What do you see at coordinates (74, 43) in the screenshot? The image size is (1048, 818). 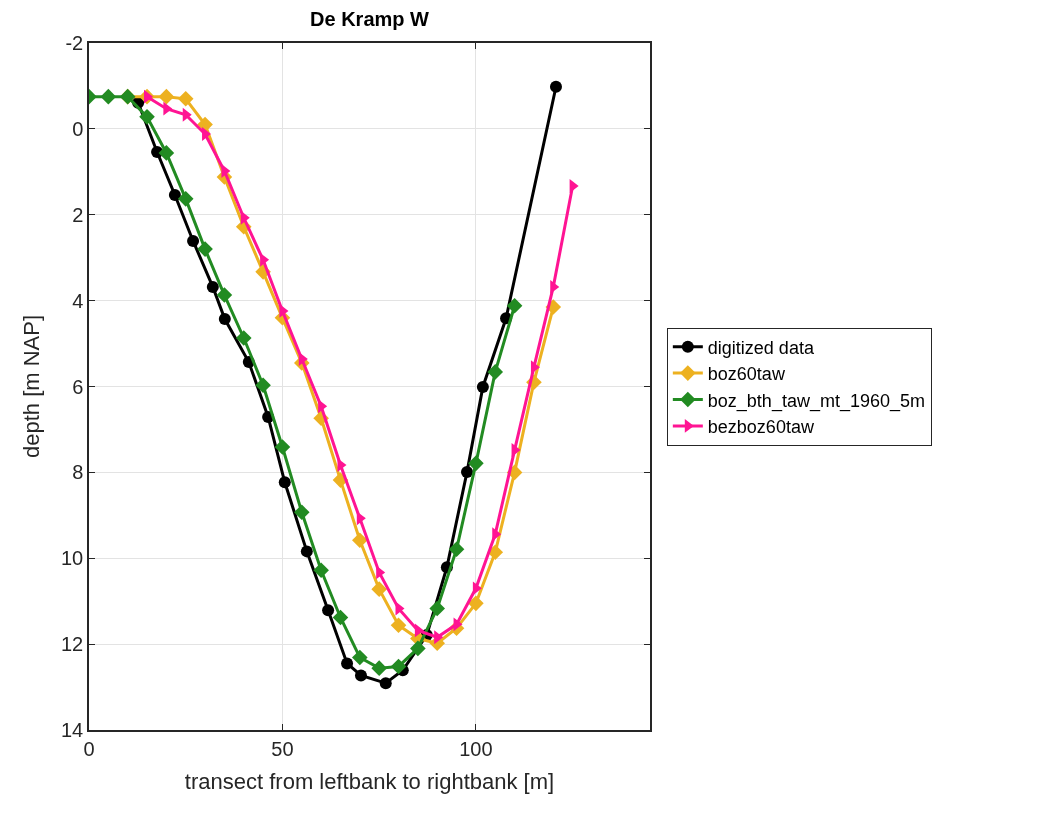 I see `y-tick-label: -2` at bounding box center [74, 43].